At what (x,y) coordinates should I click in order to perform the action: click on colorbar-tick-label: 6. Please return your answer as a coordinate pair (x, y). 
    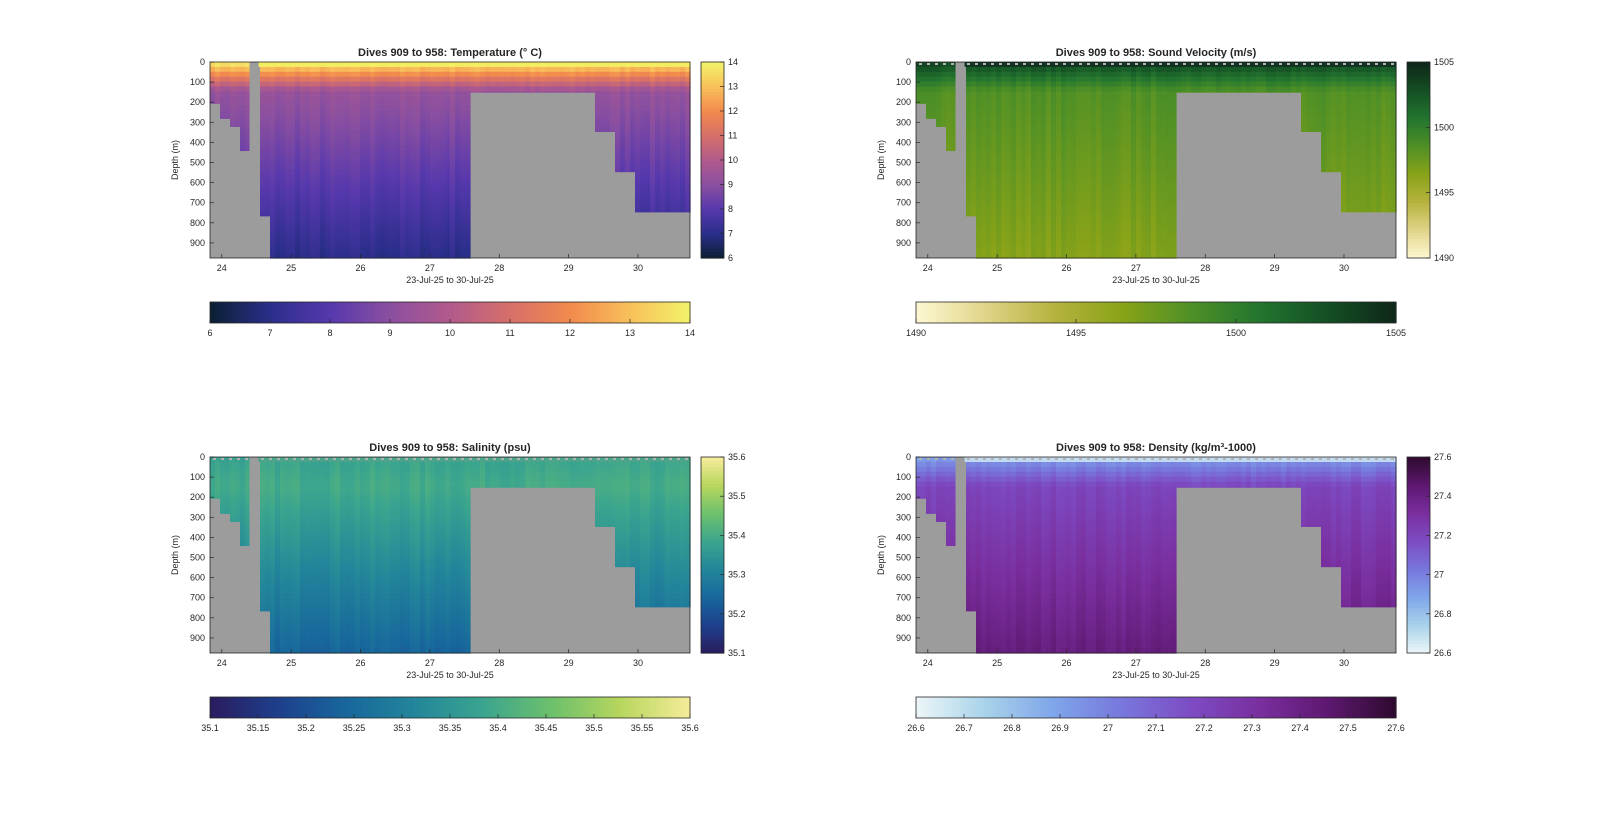
    Looking at the image, I should click on (730, 258).